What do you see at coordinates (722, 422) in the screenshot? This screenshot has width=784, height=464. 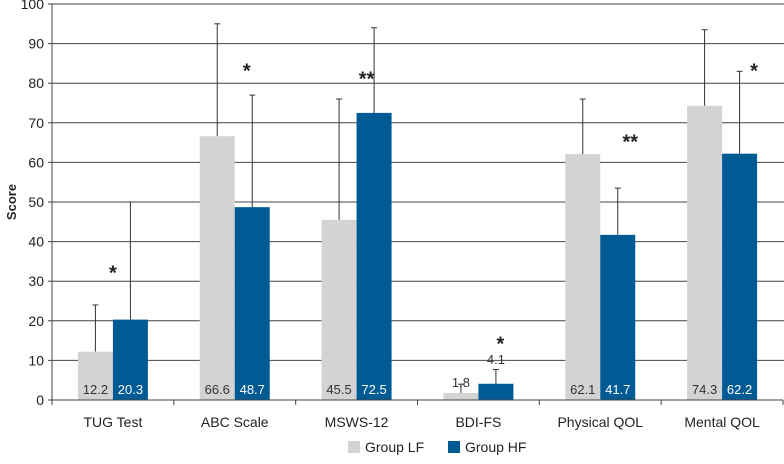 I see `x-tick-label: Mental QOL` at bounding box center [722, 422].